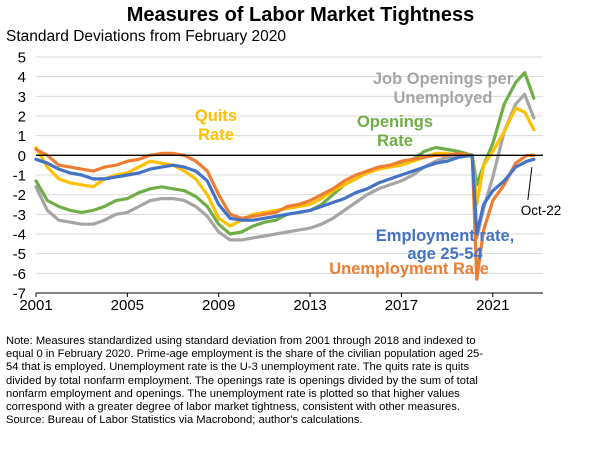 The height and width of the screenshot is (450, 601). Describe the element at coordinates (216, 116) in the screenshot. I see `series-label: Quits` at that location.